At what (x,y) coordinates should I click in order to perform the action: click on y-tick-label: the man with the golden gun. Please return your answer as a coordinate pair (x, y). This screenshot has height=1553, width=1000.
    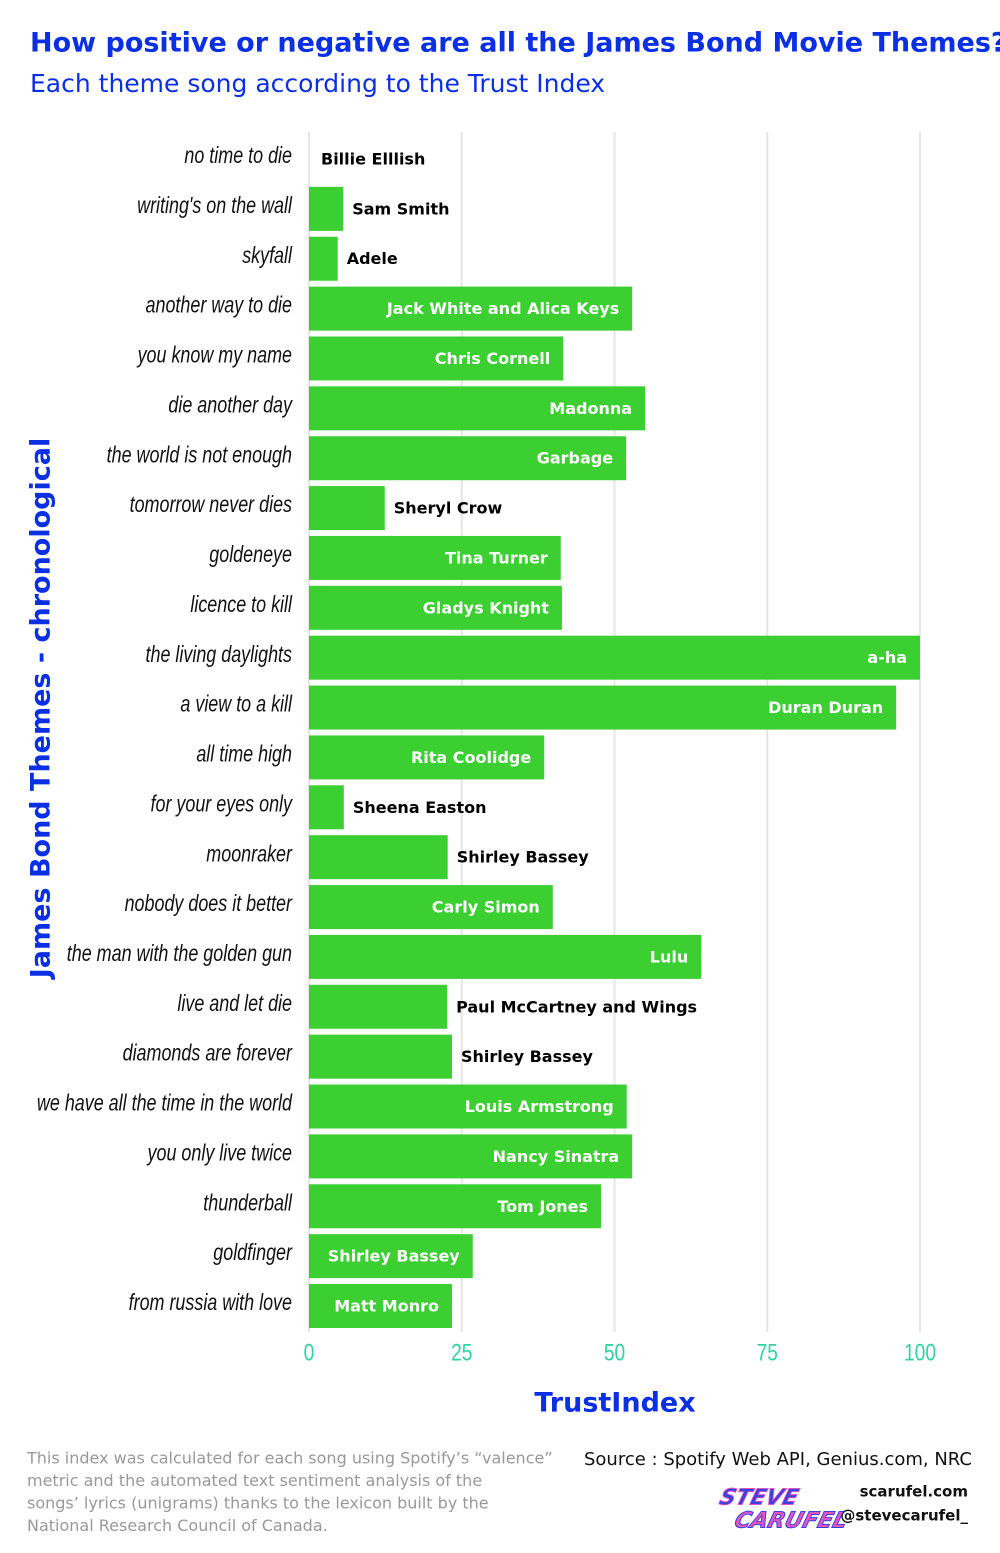
    Looking at the image, I should click on (179, 954).